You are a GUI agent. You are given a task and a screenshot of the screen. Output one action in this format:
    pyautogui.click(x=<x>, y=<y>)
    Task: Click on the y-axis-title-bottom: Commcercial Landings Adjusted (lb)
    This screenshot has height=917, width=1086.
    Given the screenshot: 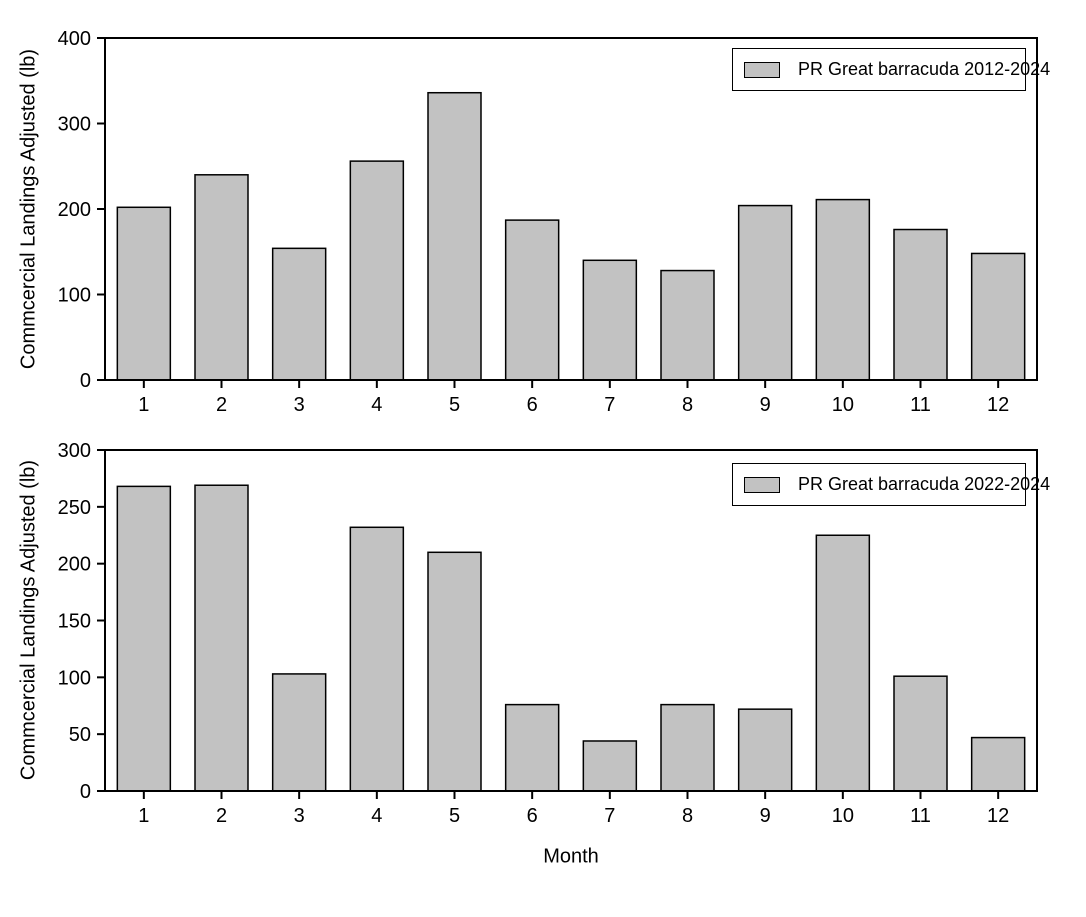 What is the action you would take?
    pyautogui.click(x=28, y=620)
    